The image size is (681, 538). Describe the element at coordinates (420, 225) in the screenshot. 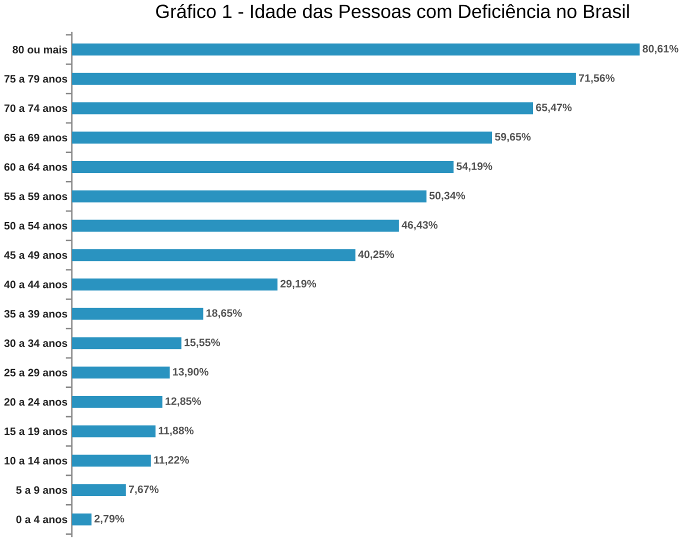

I see `data-label: 46,43%` at that location.